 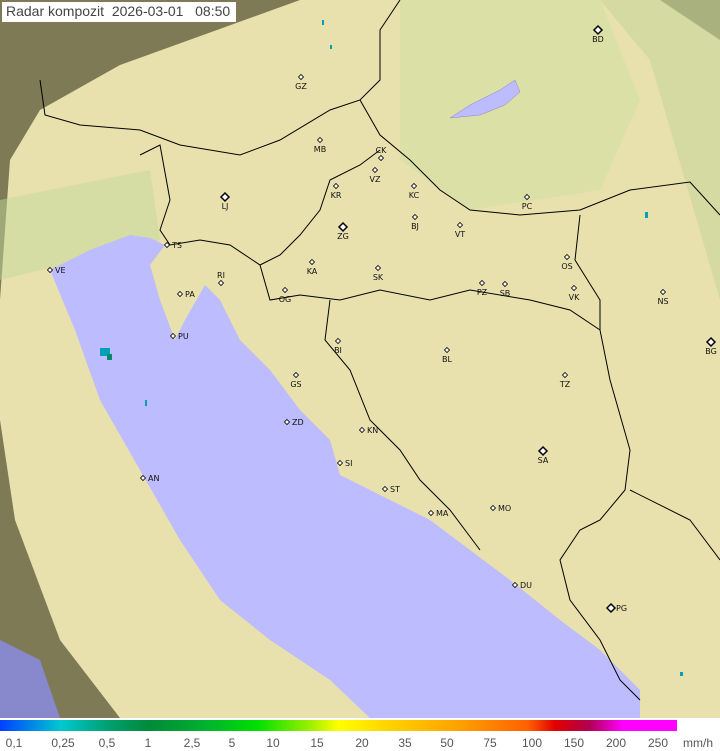 I want to click on precipitation-color-scale, so click(x=338, y=725).